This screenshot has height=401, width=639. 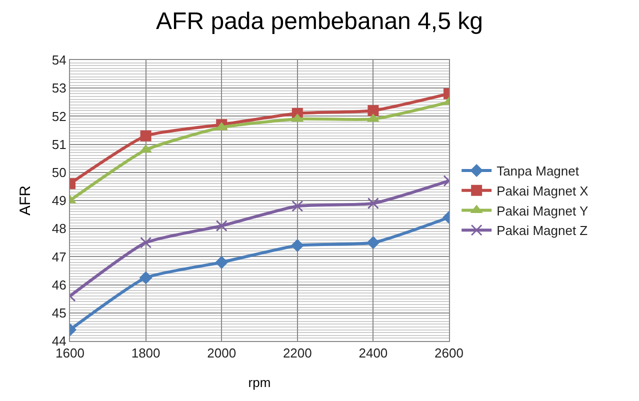 What do you see at coordinates (59, 200) in the screenshot?
I see `y-tick-label: 49` at bounding box center [59, 200].